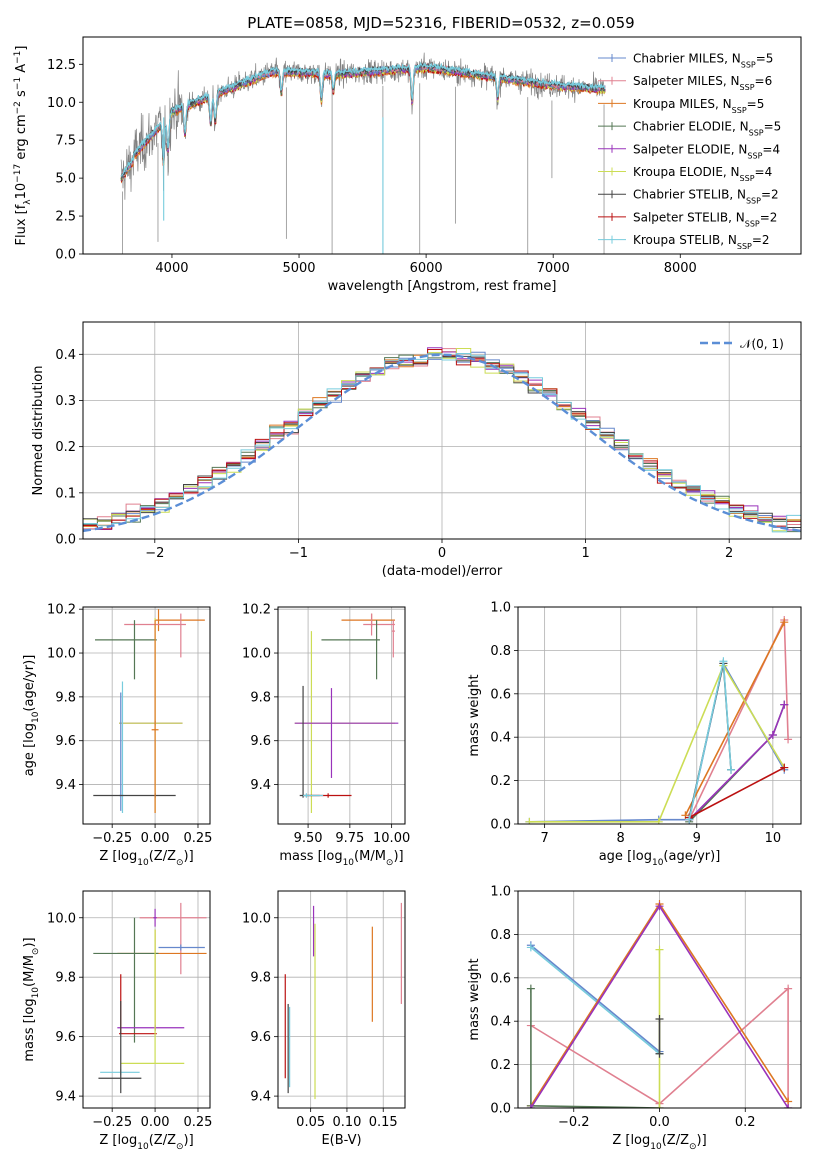  Describe the element at coordinates (65, 141) in the screenshot. I see `y-tick-label: 7.5` at that location.